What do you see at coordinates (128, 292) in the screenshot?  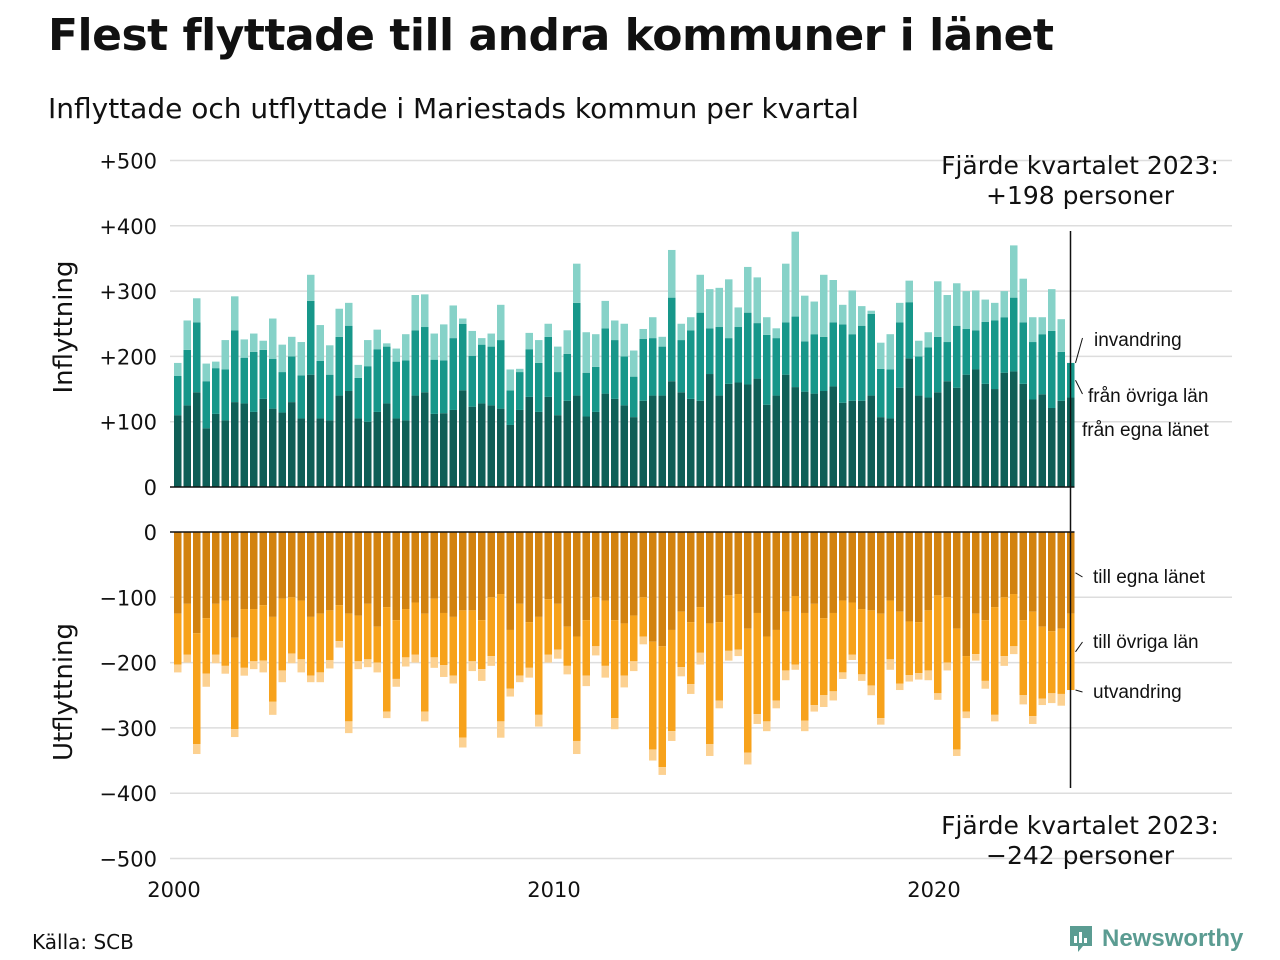 I see `y-tick-label: +300` at bounding box center [128, 292].